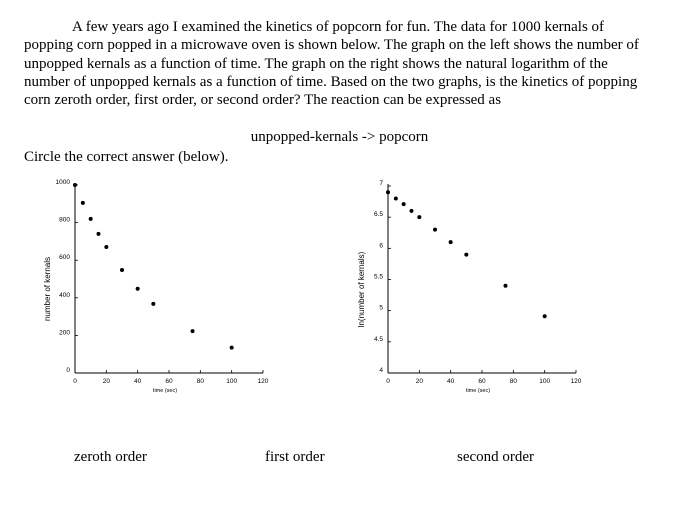  Describe the element at coordinates (361, 289) in the screenshot. I see `y-axis-label: ln(number of kernals)` at that location.